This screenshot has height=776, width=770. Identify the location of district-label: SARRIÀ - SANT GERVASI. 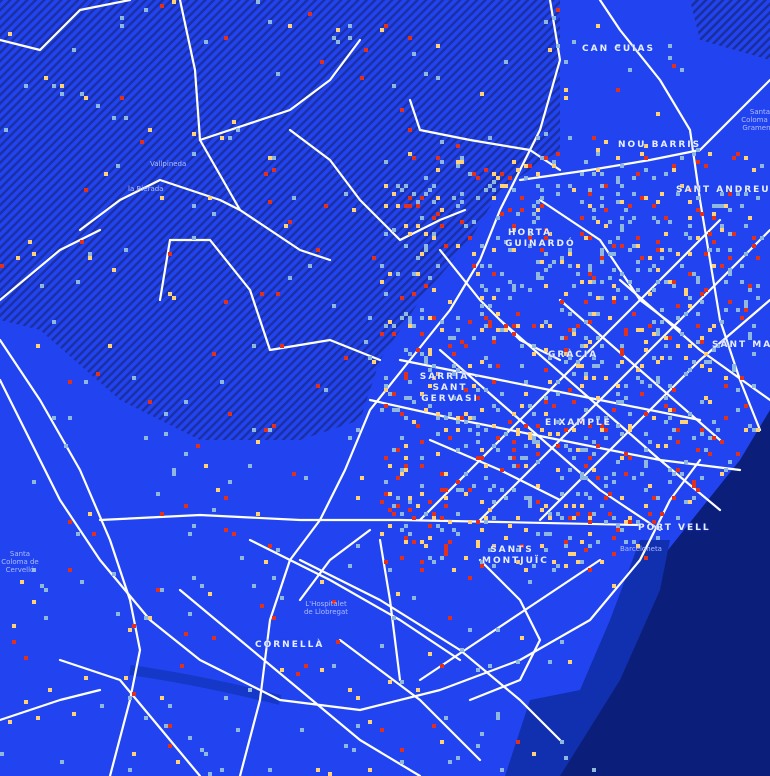
(450, 388).